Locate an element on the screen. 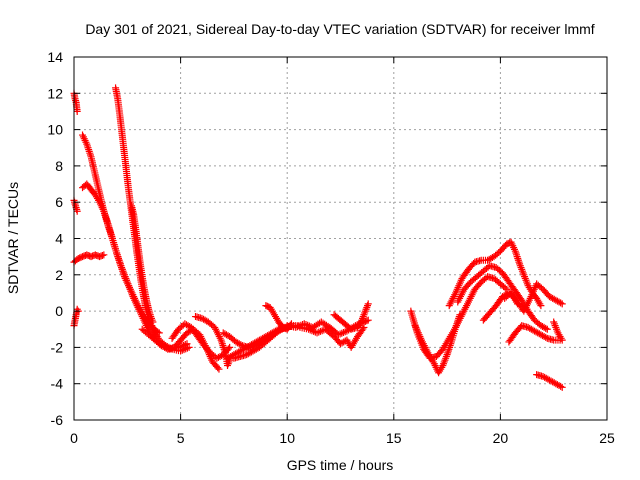 This screenshot has height=480, width=640. series-arc-aa is located at coordinates (549, 381).